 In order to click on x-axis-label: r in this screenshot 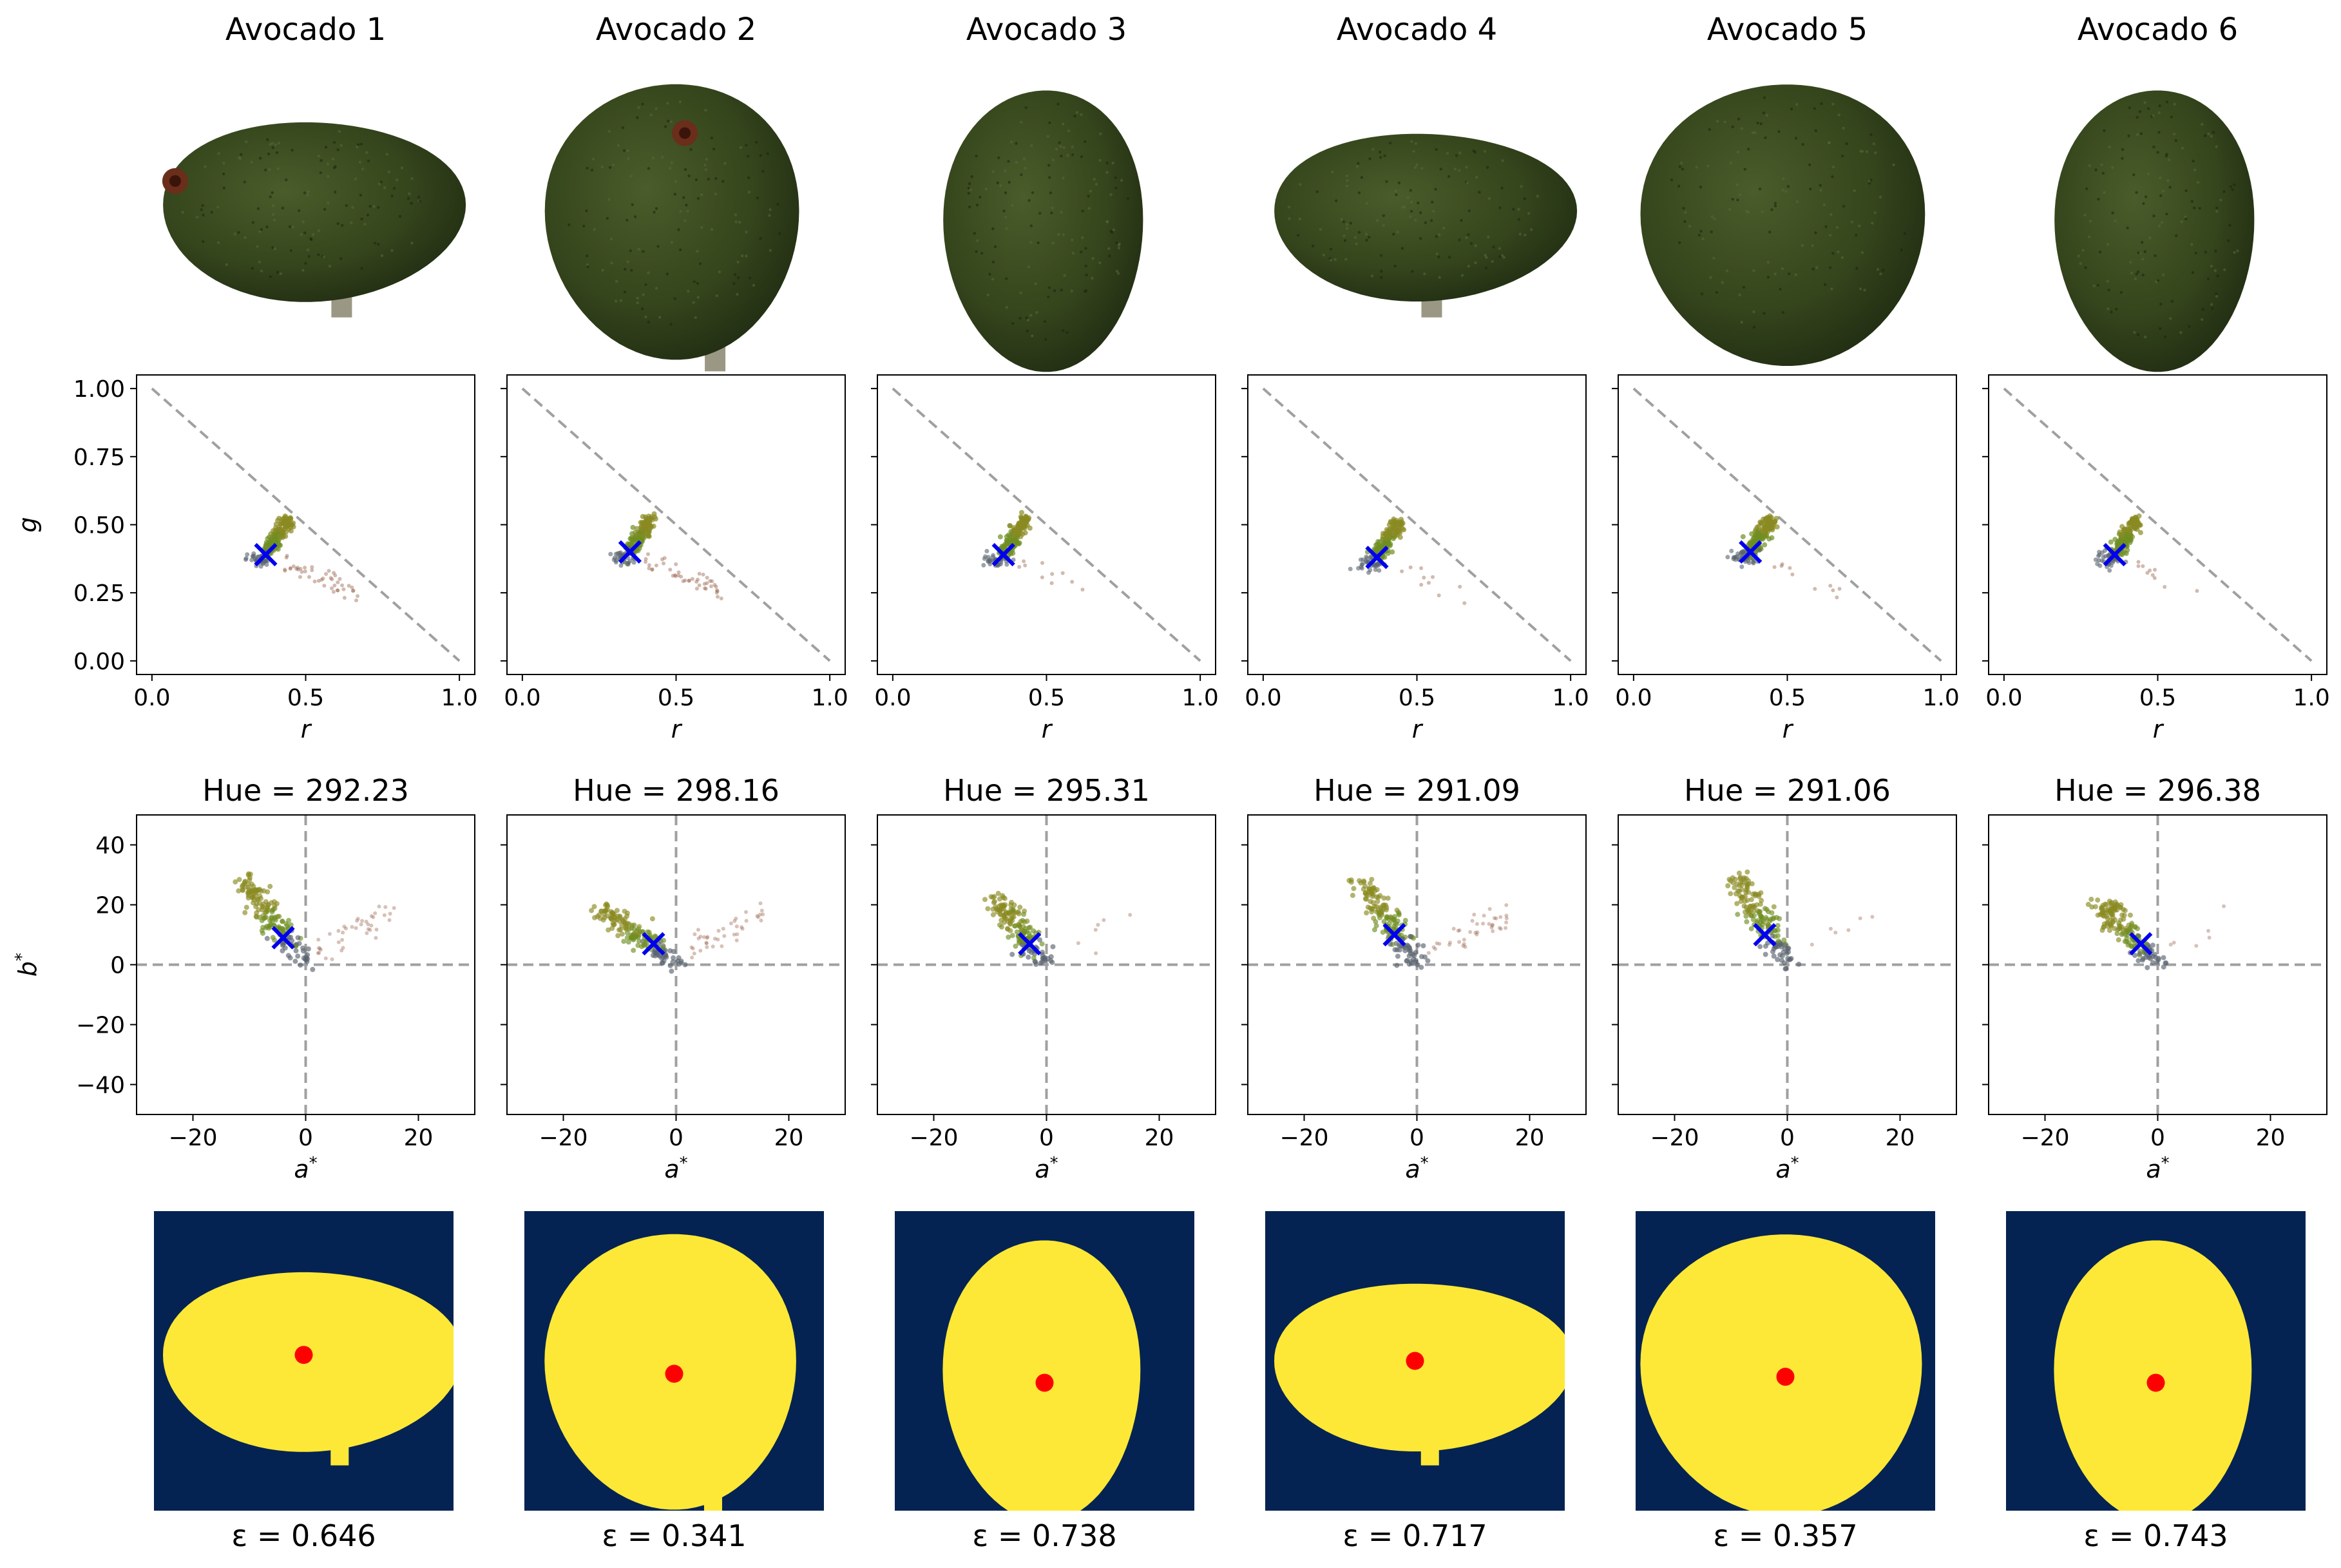, I will do `click(2158, 729)`.